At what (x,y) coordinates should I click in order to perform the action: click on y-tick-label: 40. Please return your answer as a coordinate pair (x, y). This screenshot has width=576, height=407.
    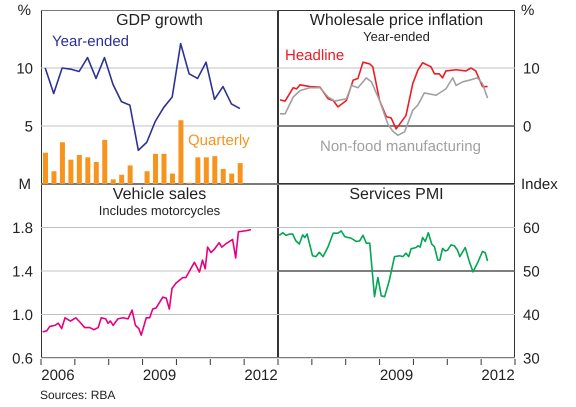
    Looking at the image, I should click on (531, 315).